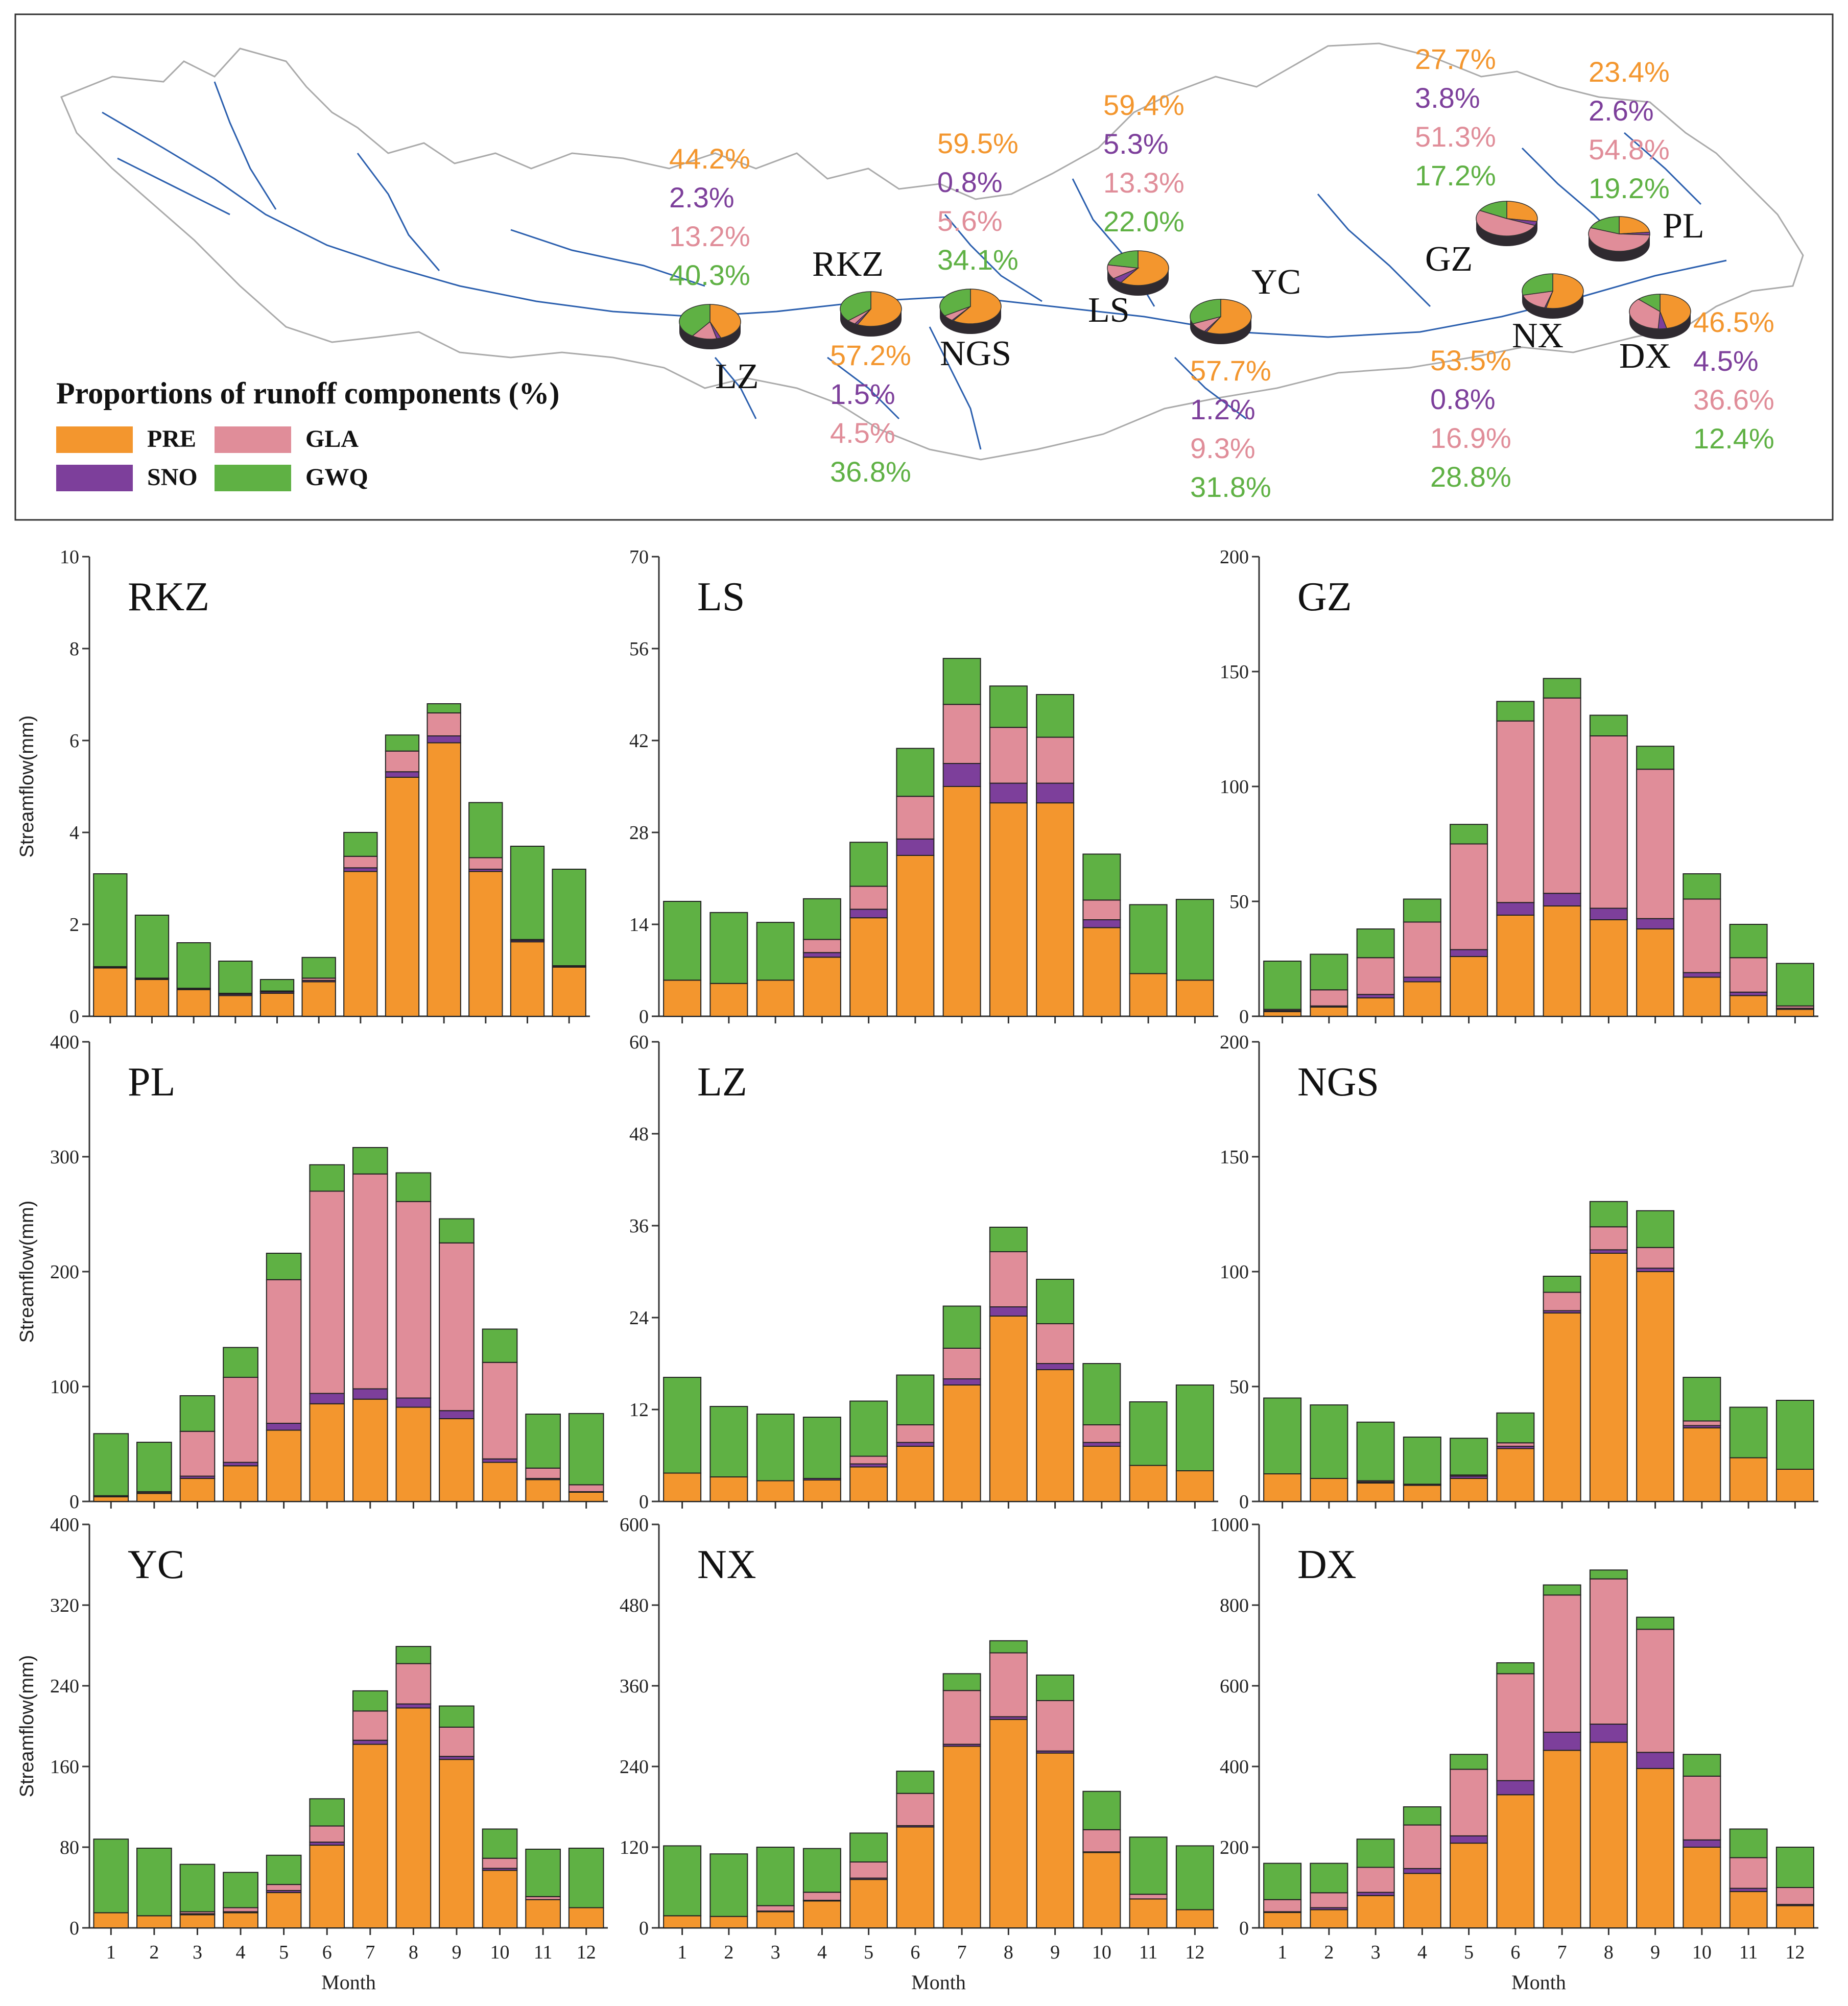 Image resolution: width=1848 pixels, height=2006 pixels. What do you see at coordinates (332, 438) in the screenshot?
I see `legend-label-gla: GLA` at bounding box center [332, 438].